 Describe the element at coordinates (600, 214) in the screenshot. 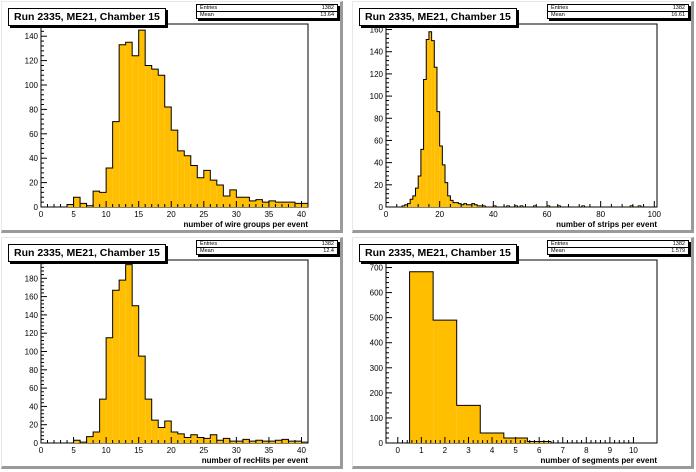

I see `x-tick-label: 80` at that location.